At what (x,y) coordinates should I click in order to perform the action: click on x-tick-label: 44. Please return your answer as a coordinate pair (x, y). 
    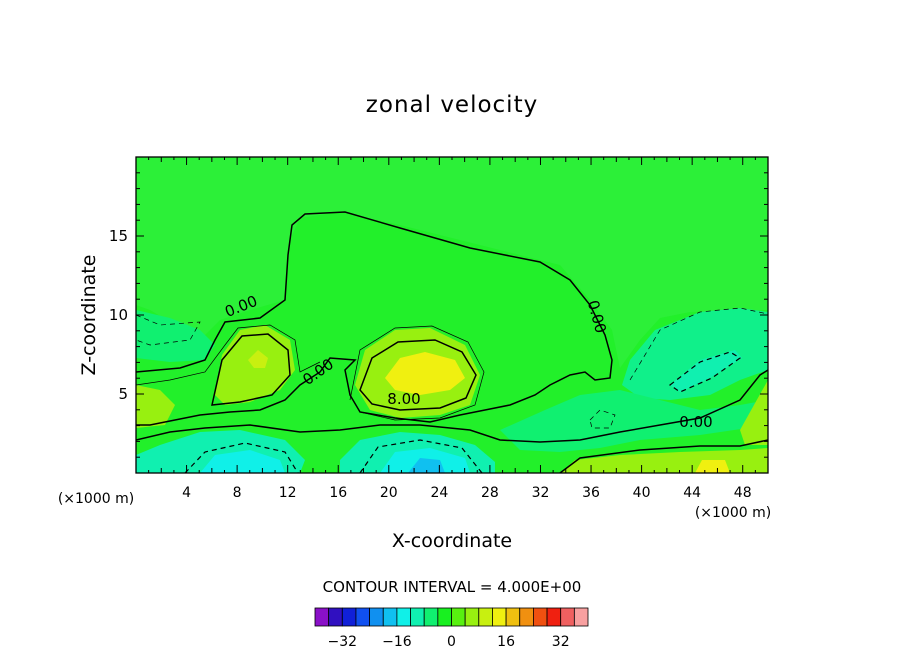
    Looking at the image, I should click on (692, 493).